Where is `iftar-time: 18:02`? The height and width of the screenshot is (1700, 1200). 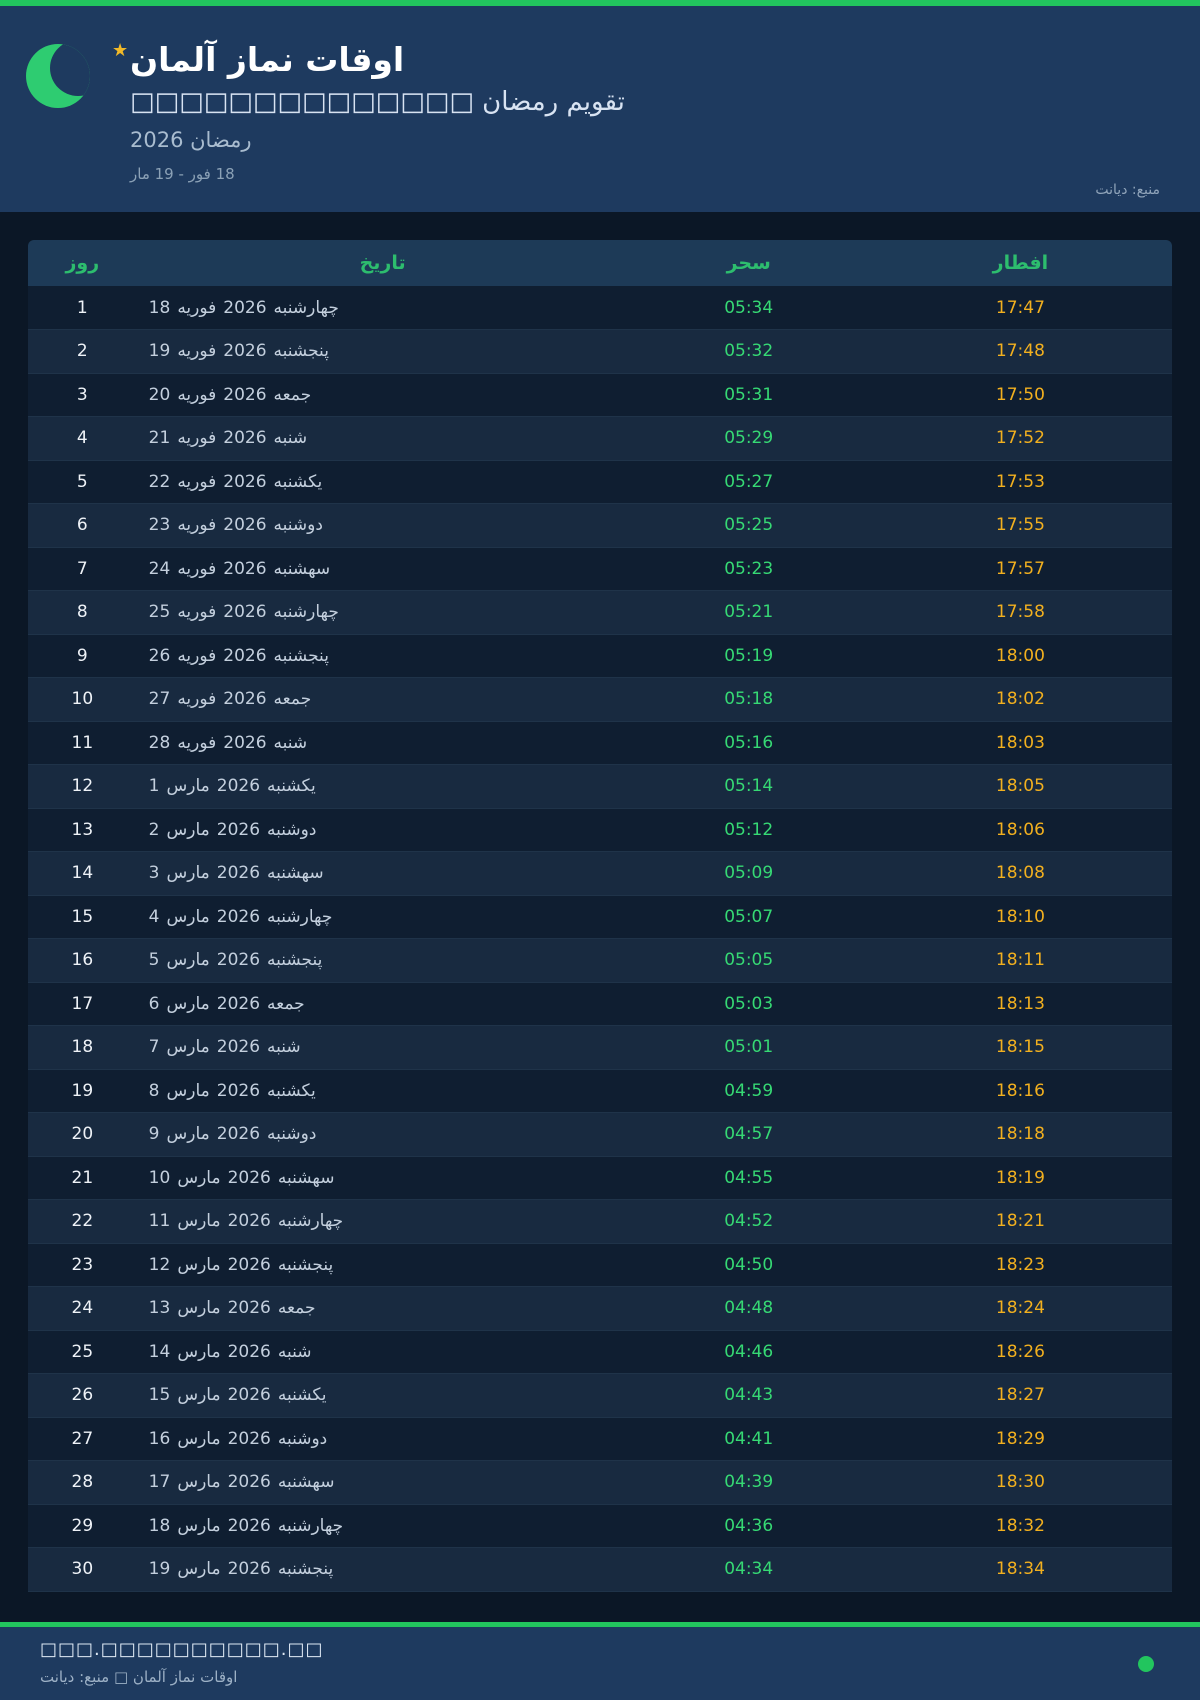
iftar-time: 18:02 is located at coordinates (1020, 699).